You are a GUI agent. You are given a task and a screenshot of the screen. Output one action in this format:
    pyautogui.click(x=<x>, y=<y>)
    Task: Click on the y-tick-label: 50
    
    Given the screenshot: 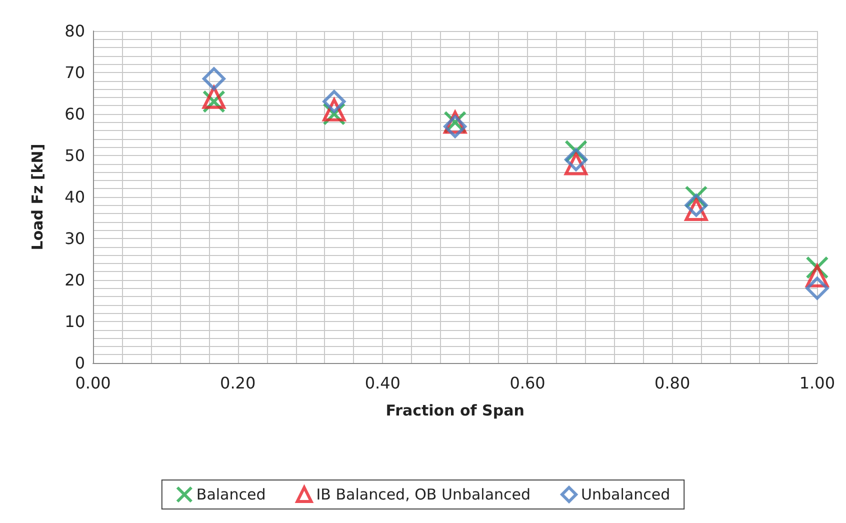 What is the action you would take?
    pyautogui.click(x=74, y=155)
    